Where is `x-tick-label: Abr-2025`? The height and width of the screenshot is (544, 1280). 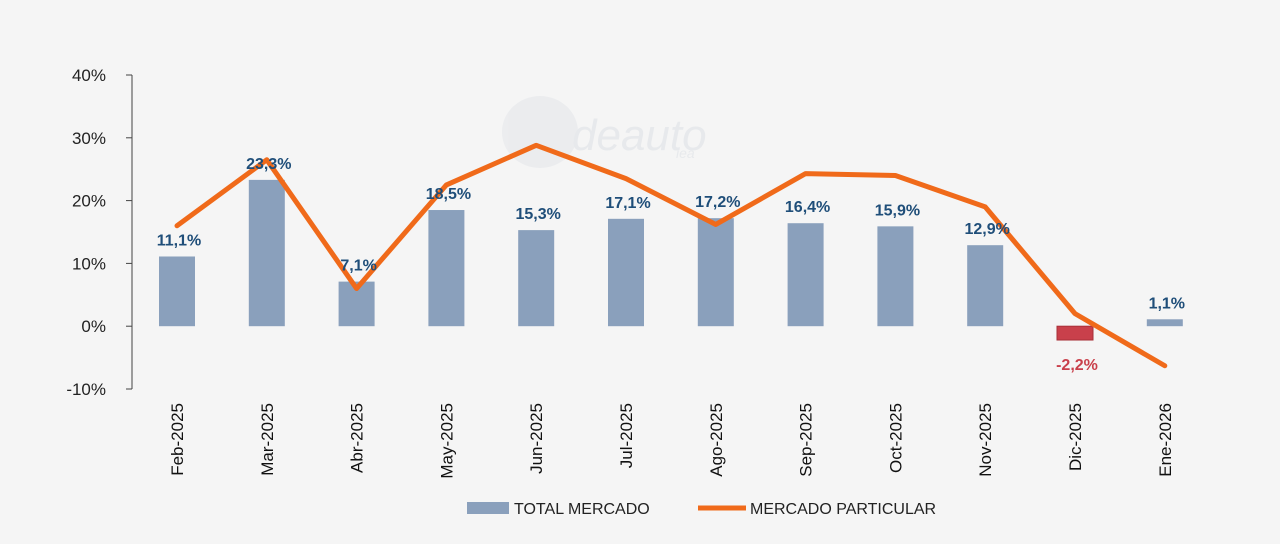 x-tick-label: Abr-2025 is located at coordinates (357, 438).